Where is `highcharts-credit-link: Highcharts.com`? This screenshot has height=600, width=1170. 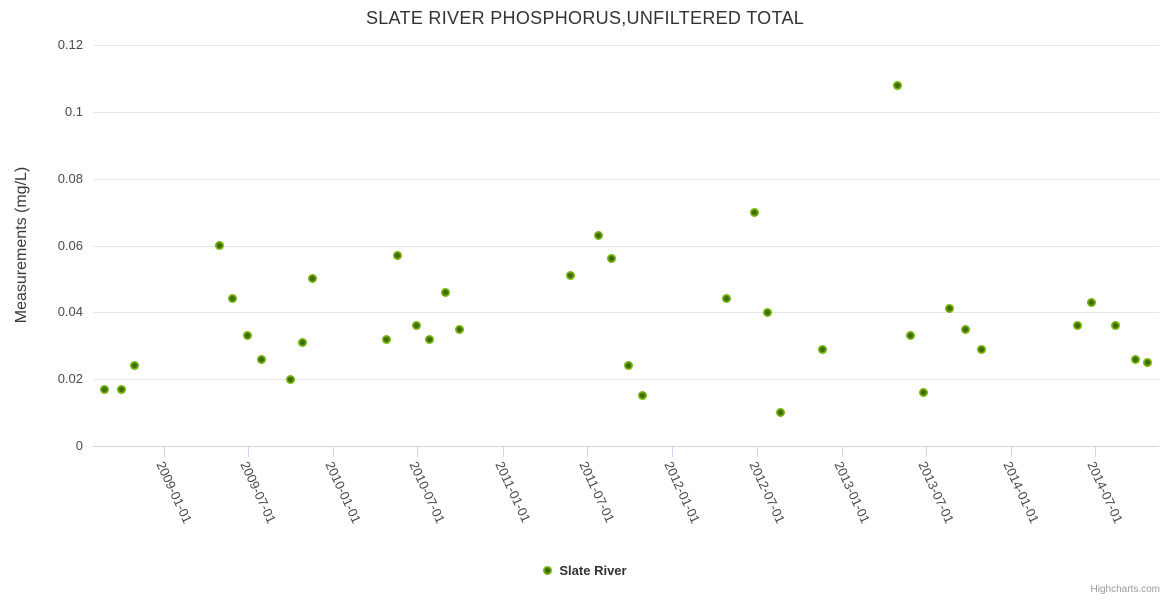 highcharts-credit-link: Highcharts.com is located at coordinates (1125, 589).